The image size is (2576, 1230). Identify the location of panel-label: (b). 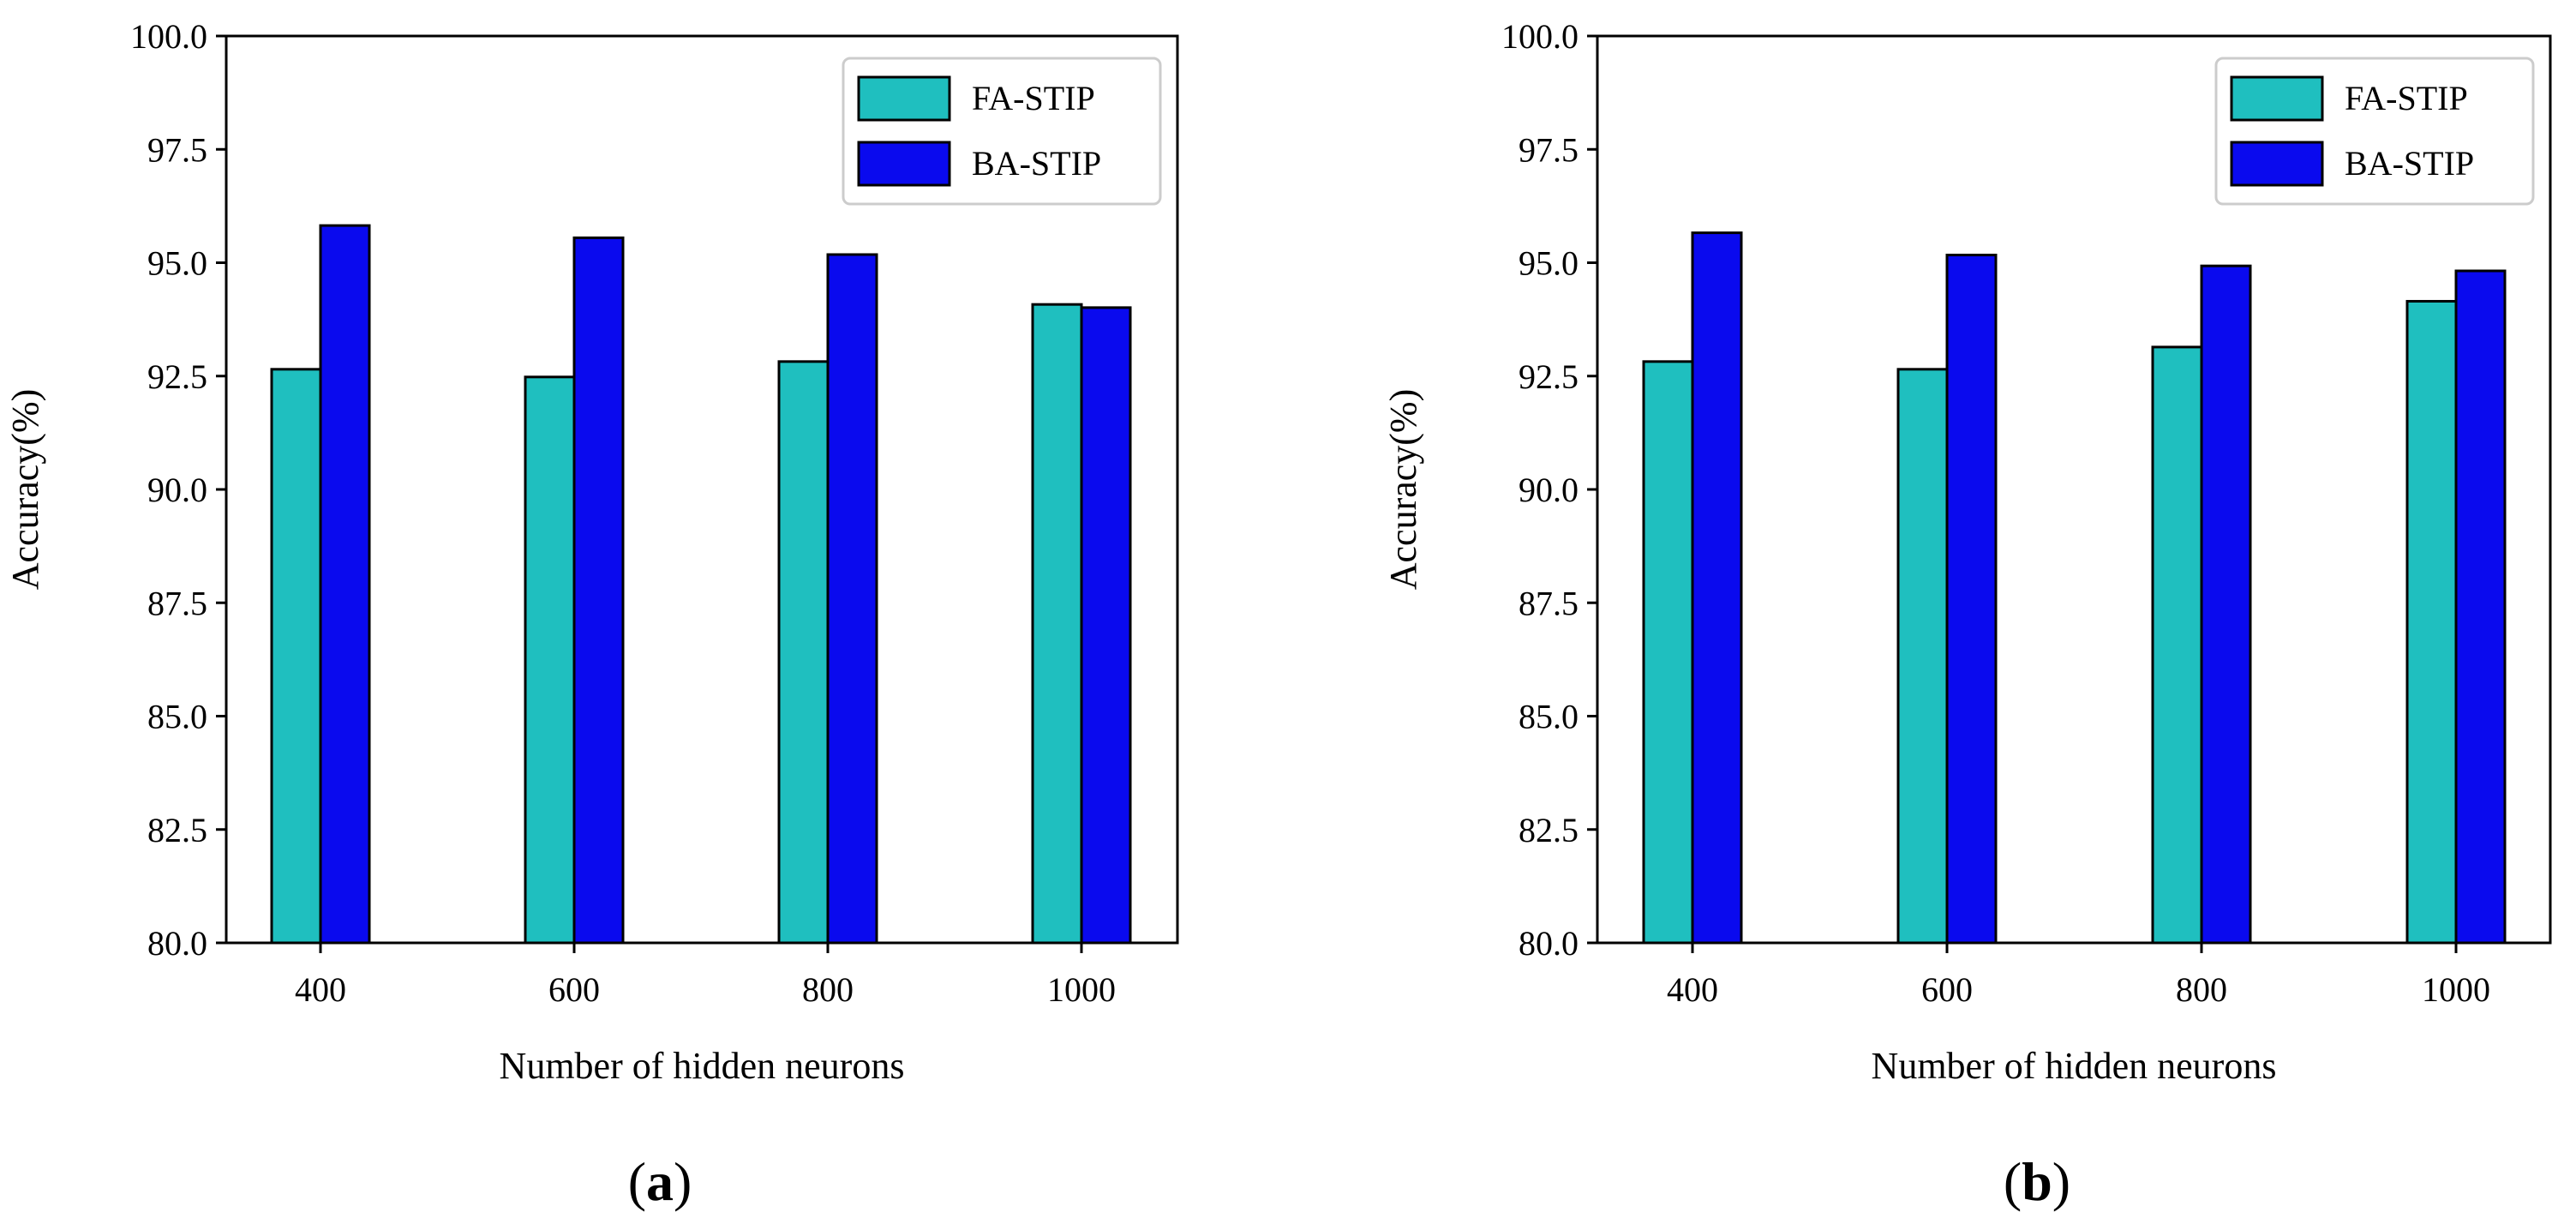
(2037, 1181).